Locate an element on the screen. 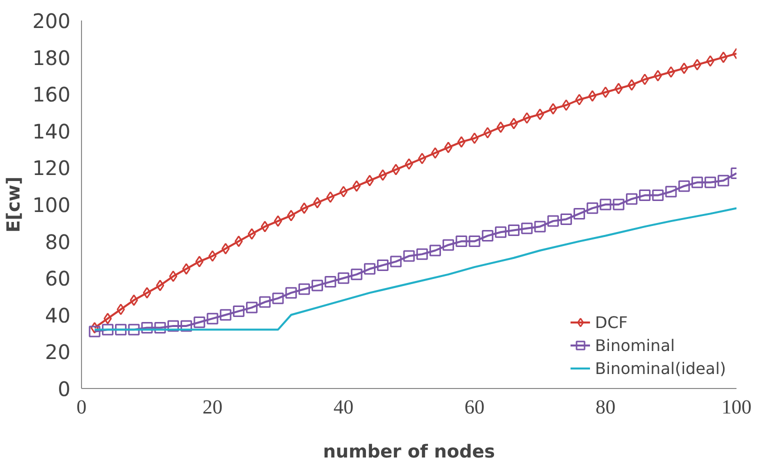 The width and height of the screenshot is (766, 465). legend-label: Binominal(ideal) is located at coordinates (660, 368).